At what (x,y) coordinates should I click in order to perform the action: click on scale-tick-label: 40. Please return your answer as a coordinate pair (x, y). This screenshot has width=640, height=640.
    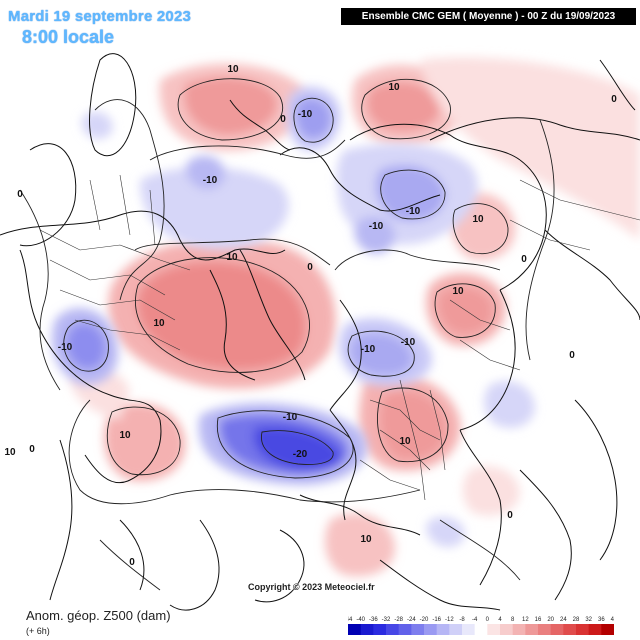
    Looking at the image, I should click on (612, 620).